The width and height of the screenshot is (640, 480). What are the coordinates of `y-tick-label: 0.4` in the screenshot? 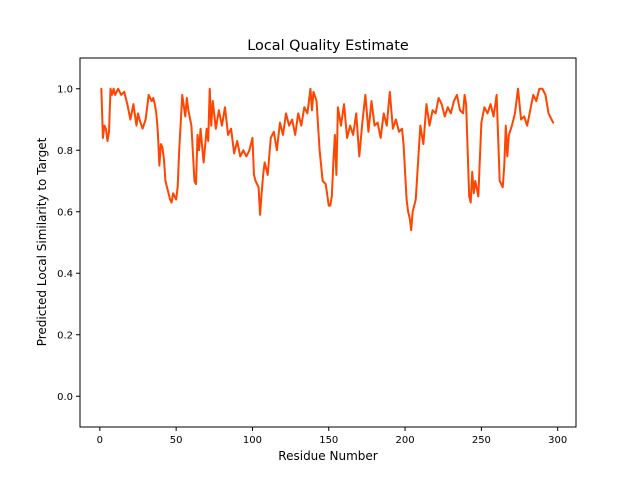 It's located at (65, 274).